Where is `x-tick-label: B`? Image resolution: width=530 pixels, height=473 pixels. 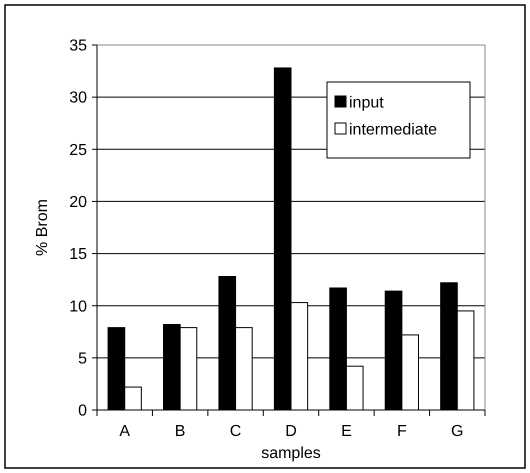
x-tick-label: B is located at coordinates (180, 431).